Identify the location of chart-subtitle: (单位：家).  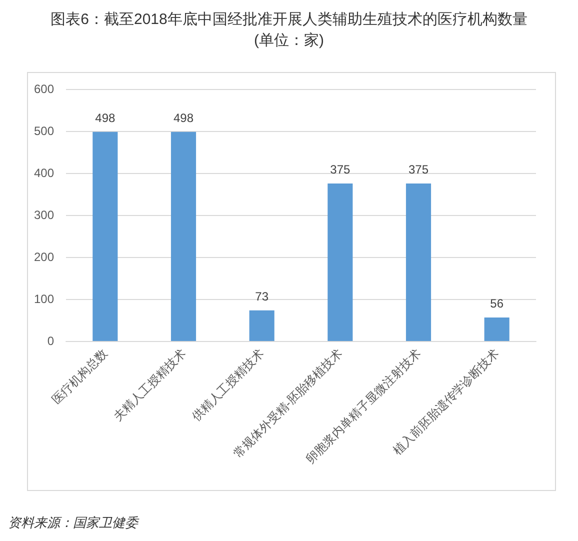
(289, 40).